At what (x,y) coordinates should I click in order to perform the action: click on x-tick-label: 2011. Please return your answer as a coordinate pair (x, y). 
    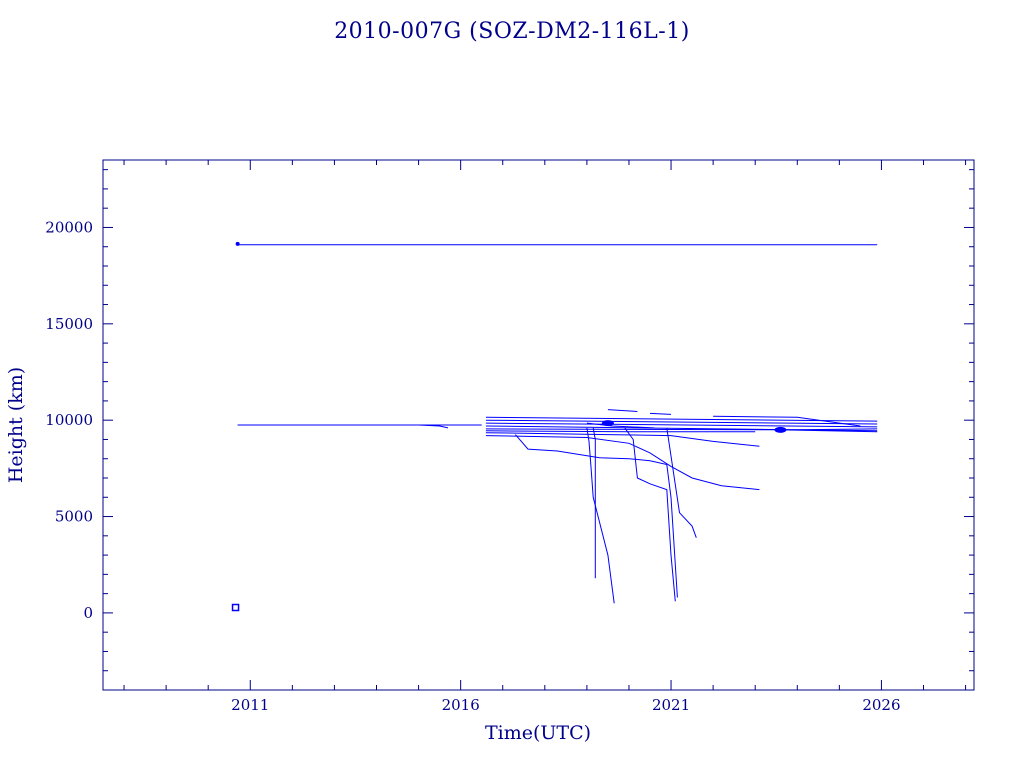
    Looking at the image, I should click on (250, 705).